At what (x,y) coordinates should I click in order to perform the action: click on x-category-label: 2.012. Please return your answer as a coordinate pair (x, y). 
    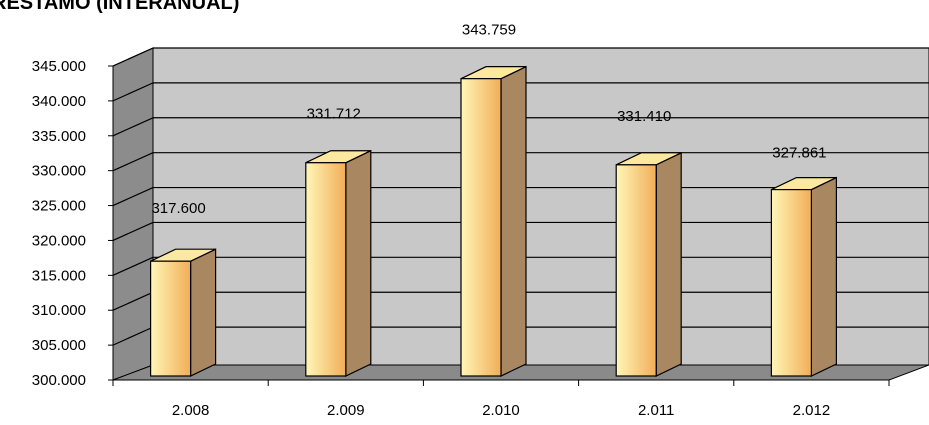
    Looking at the image, I should click on (812, 410).